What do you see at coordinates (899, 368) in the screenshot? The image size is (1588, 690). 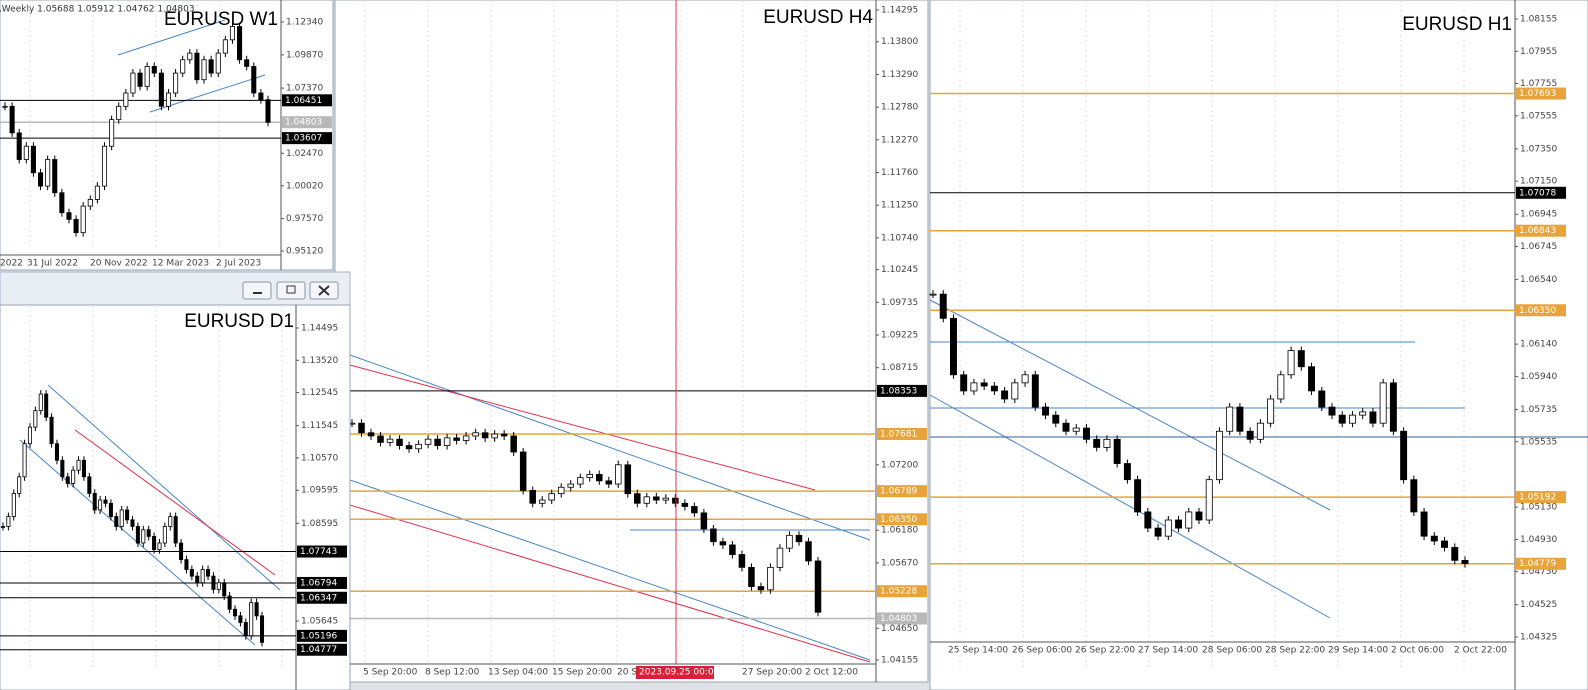 I see `price-label: 1.08715` at bounding box center [899, 368].